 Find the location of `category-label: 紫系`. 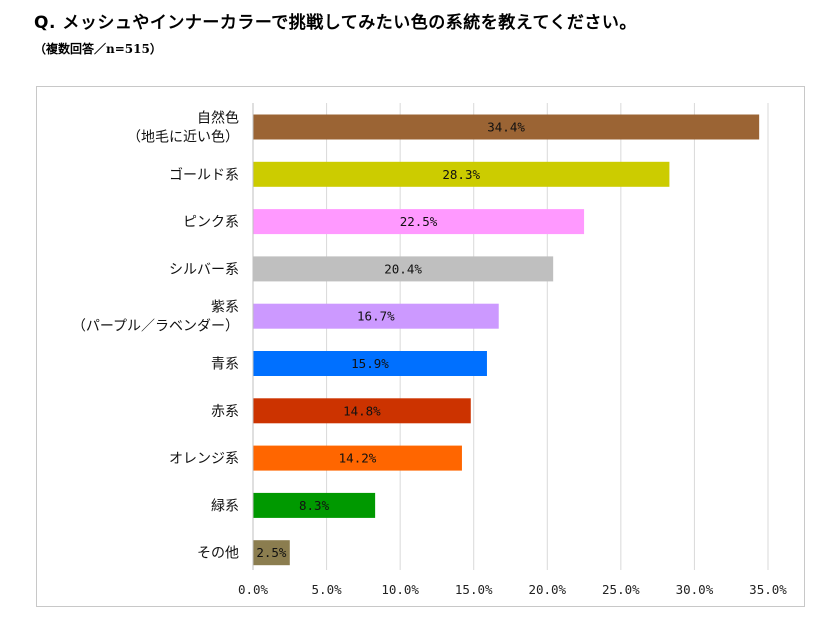

category-label: 紫系 is located at coordinates (225, 308).